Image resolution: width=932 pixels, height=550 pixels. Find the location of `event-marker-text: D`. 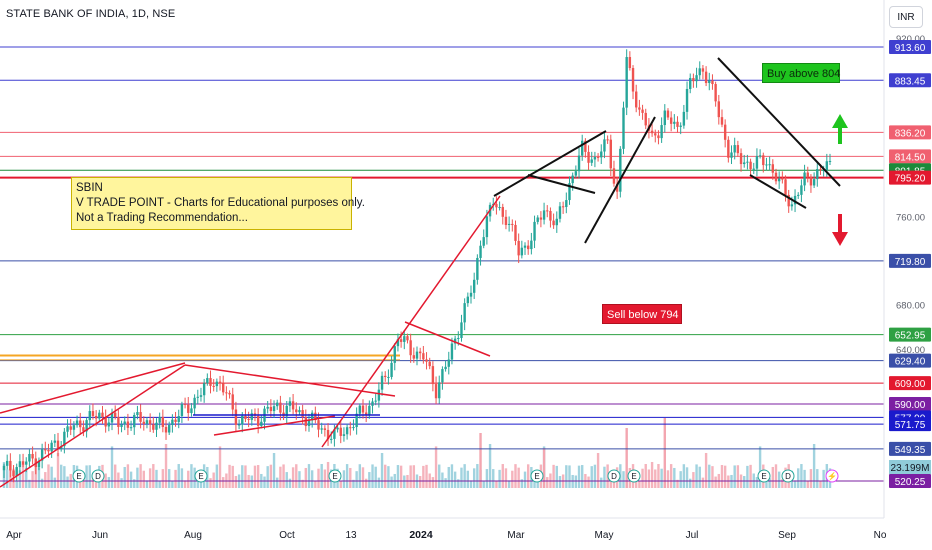

event-marker-text: D is located at coordinates (788, 476).